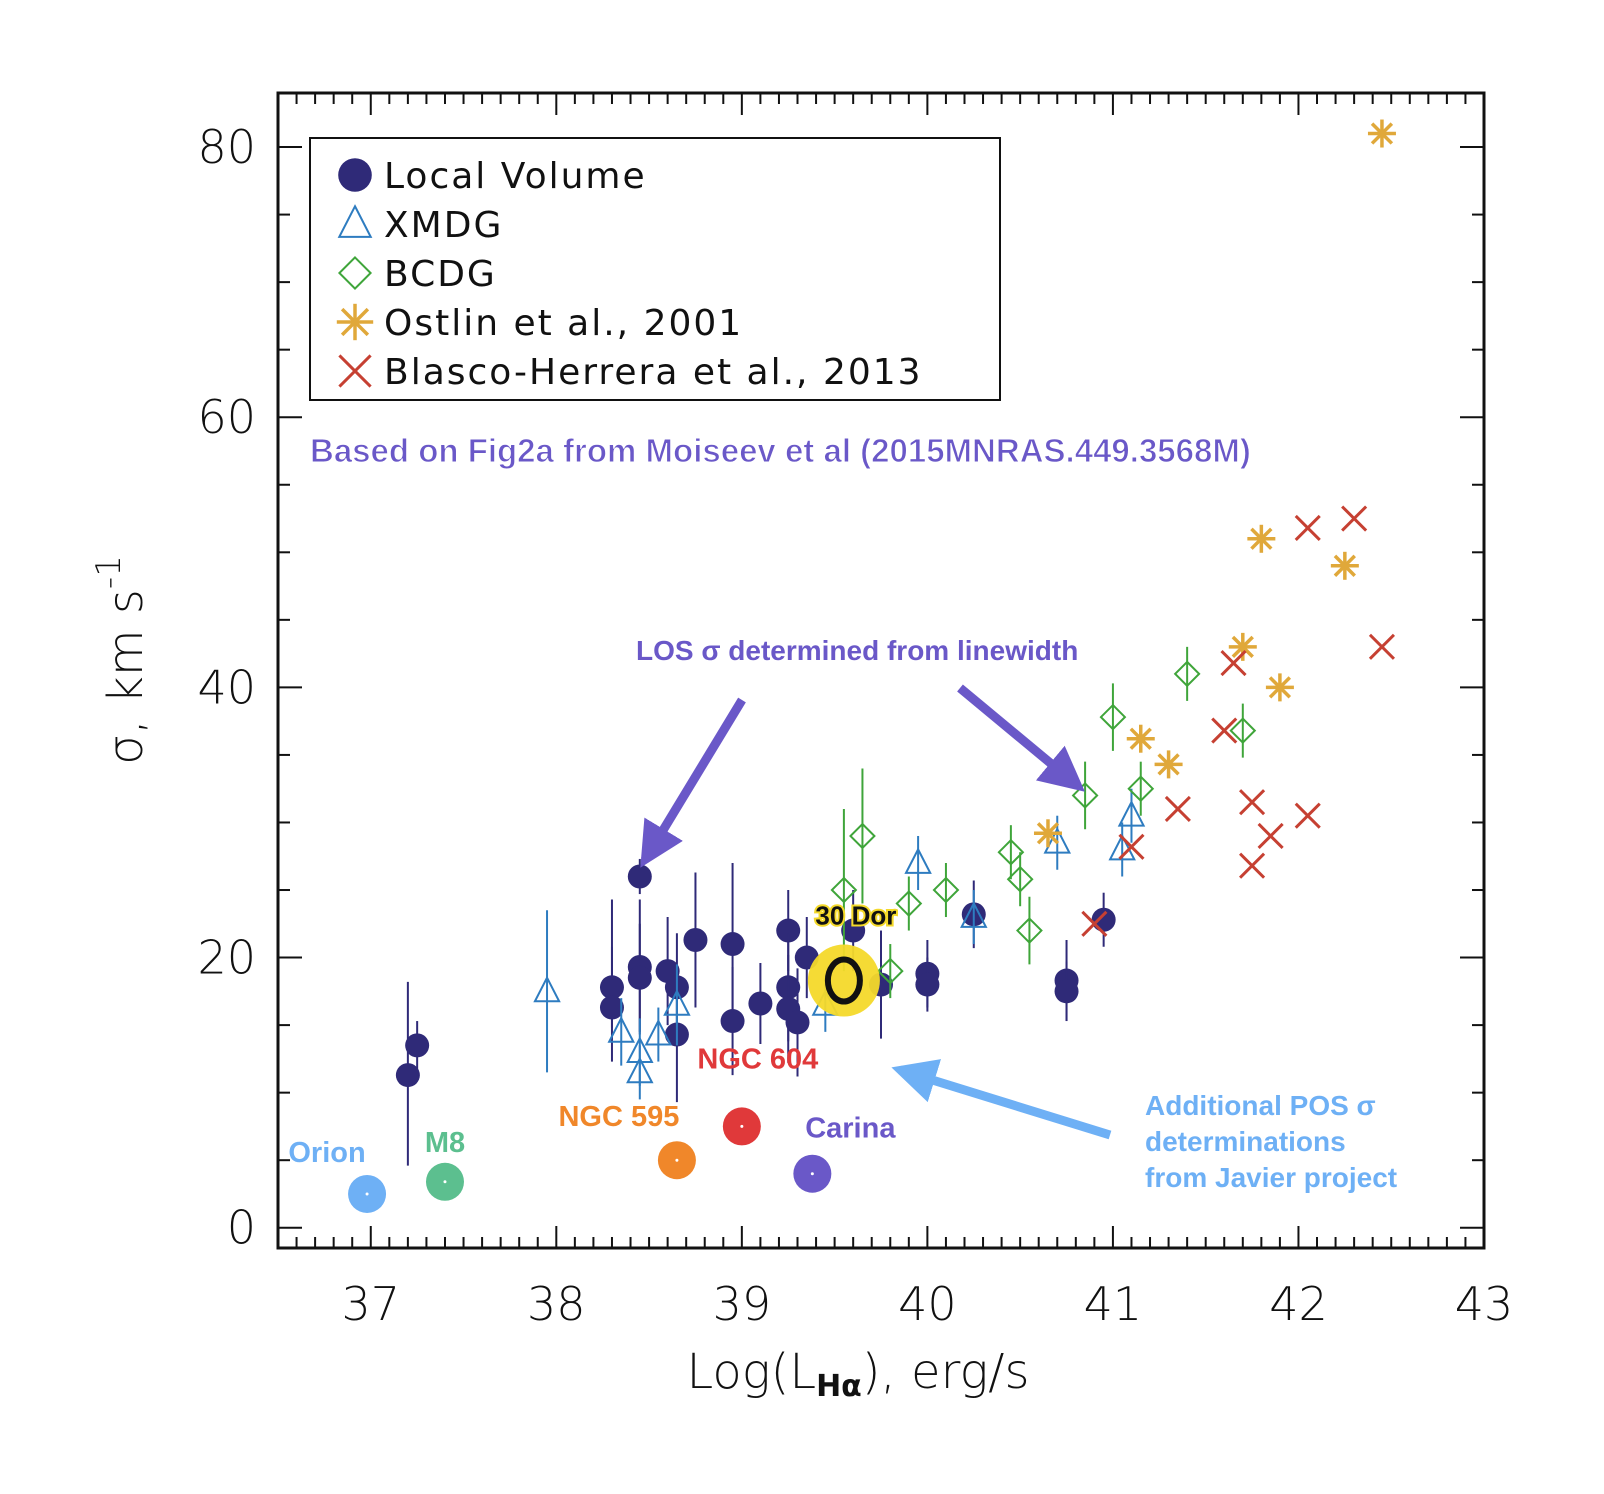 This screenshot has width=1604, height=1494. What do you see at coordinates (226, 958) in the screenshot?
I see `y-tick-label: 20` at bounding box center [226, 958].